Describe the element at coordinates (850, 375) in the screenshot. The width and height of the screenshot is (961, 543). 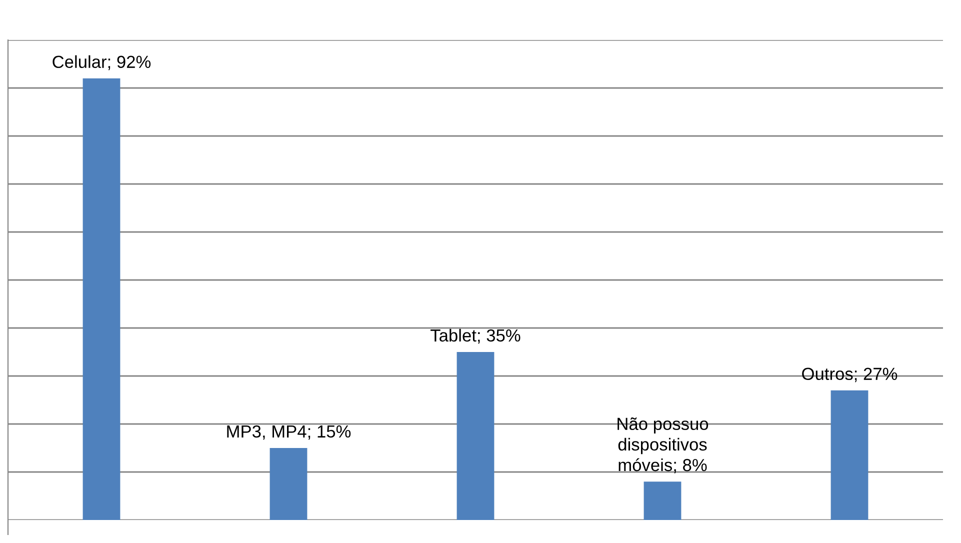
I see `data-label: Outros; 27%` at that location.